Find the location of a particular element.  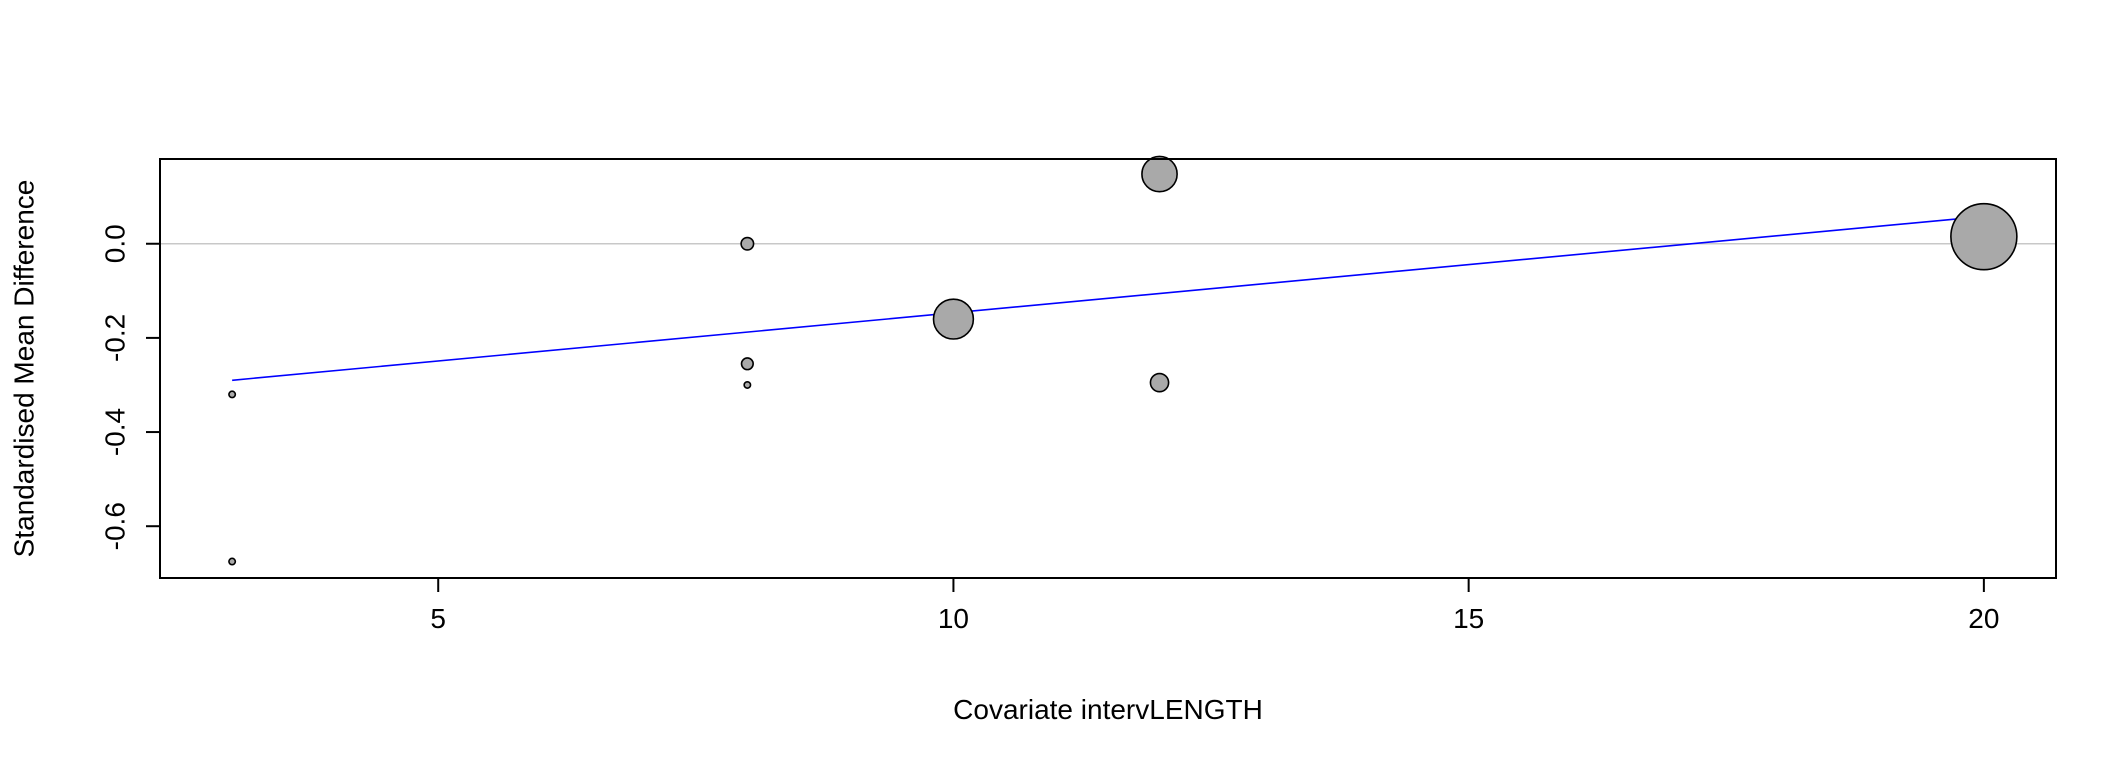

x-tick-label: 20 is located at coordinates (1983, 618).